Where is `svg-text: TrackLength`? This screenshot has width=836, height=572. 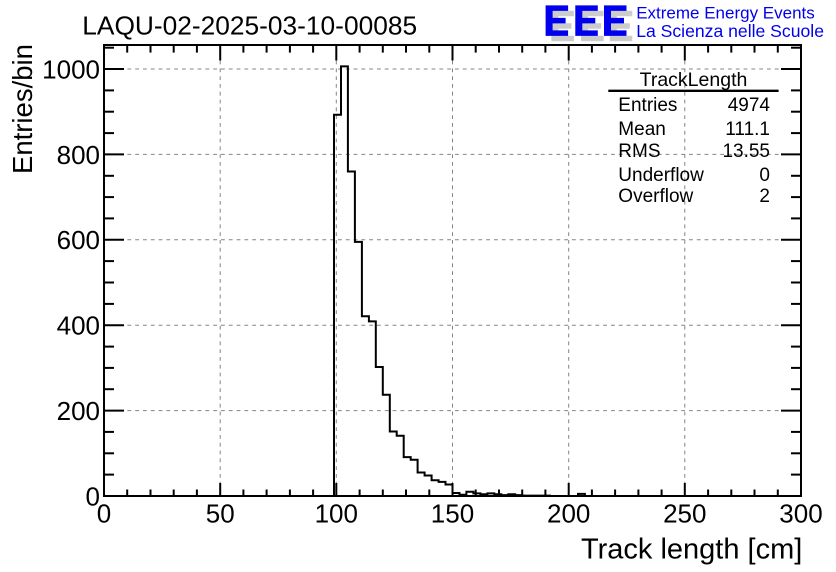
svg-text: TrackLength is located at coordinates (694, 80).